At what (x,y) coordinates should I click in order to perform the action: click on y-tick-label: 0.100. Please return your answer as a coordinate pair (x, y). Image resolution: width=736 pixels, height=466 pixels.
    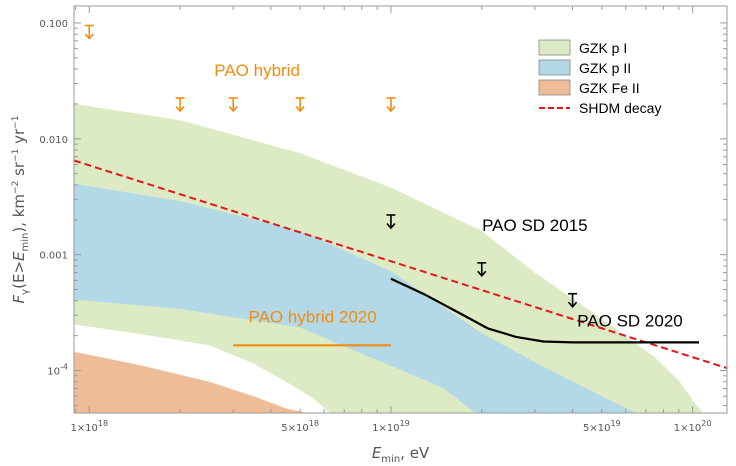
    Looking at the image, I should click on (53, 24).